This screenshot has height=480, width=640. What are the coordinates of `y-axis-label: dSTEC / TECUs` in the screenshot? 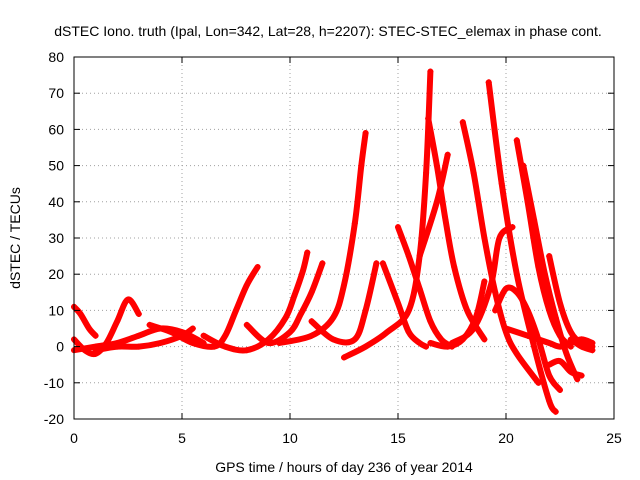 It's located at (15, 238).